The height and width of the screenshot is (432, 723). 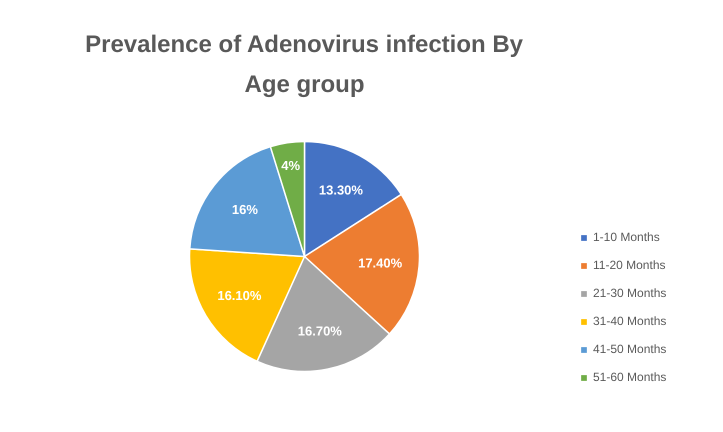 I want to click on legend-label: 31-40 Months, so click(x=629, y=321).